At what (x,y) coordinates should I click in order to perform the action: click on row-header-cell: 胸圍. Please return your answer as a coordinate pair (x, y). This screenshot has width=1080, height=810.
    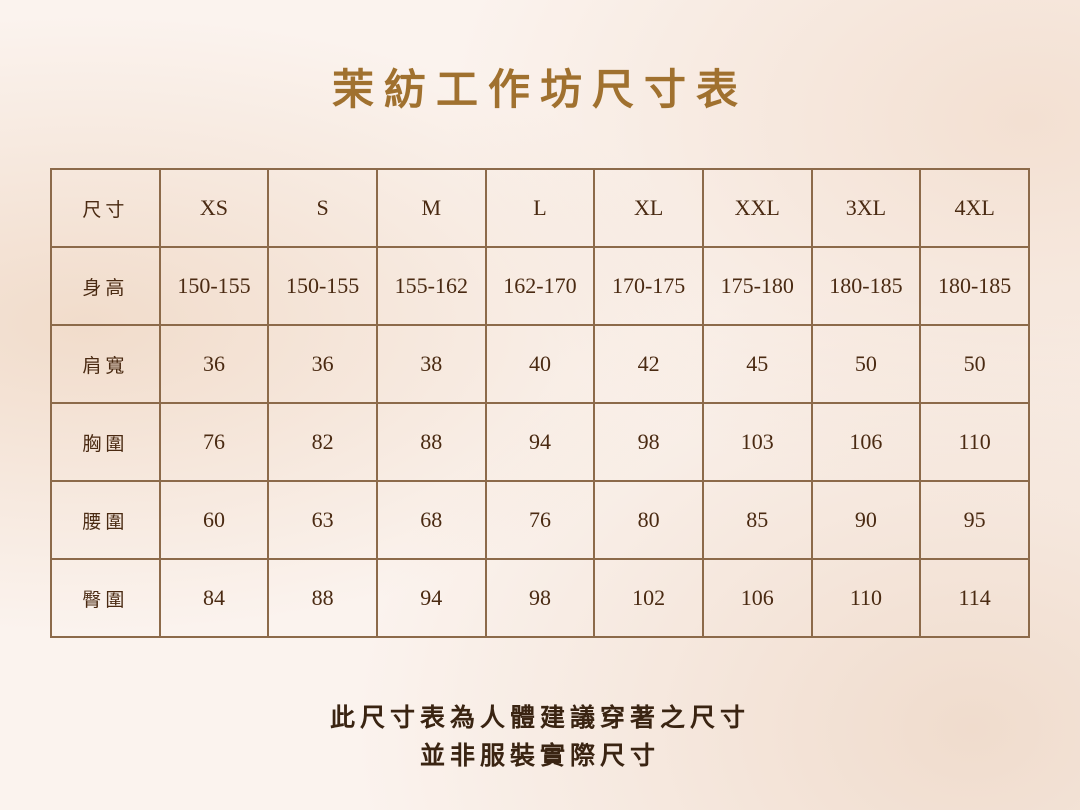
    Looking at the image, I should click on (105, 442).